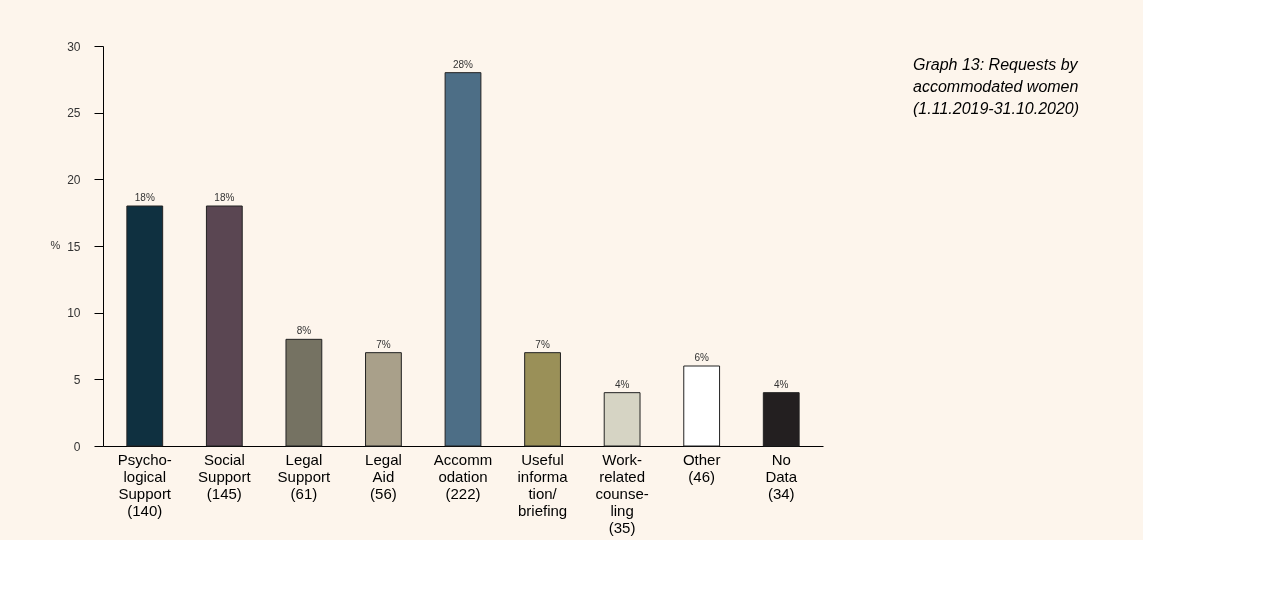 This screenshot has height=589, width=1281. What do you see at coordinates (74, 179) in the screenshot?
I see `y-tick-label: 20` at bounding box center [74, 179].